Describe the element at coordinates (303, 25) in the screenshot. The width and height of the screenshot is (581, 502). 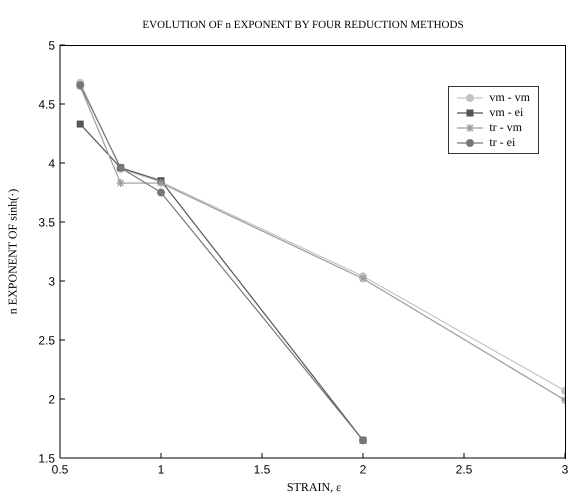
I see `chart-title: EVOLUTION OF n EXPONENT BY FOUR REDUCTION METHODS` at that location.